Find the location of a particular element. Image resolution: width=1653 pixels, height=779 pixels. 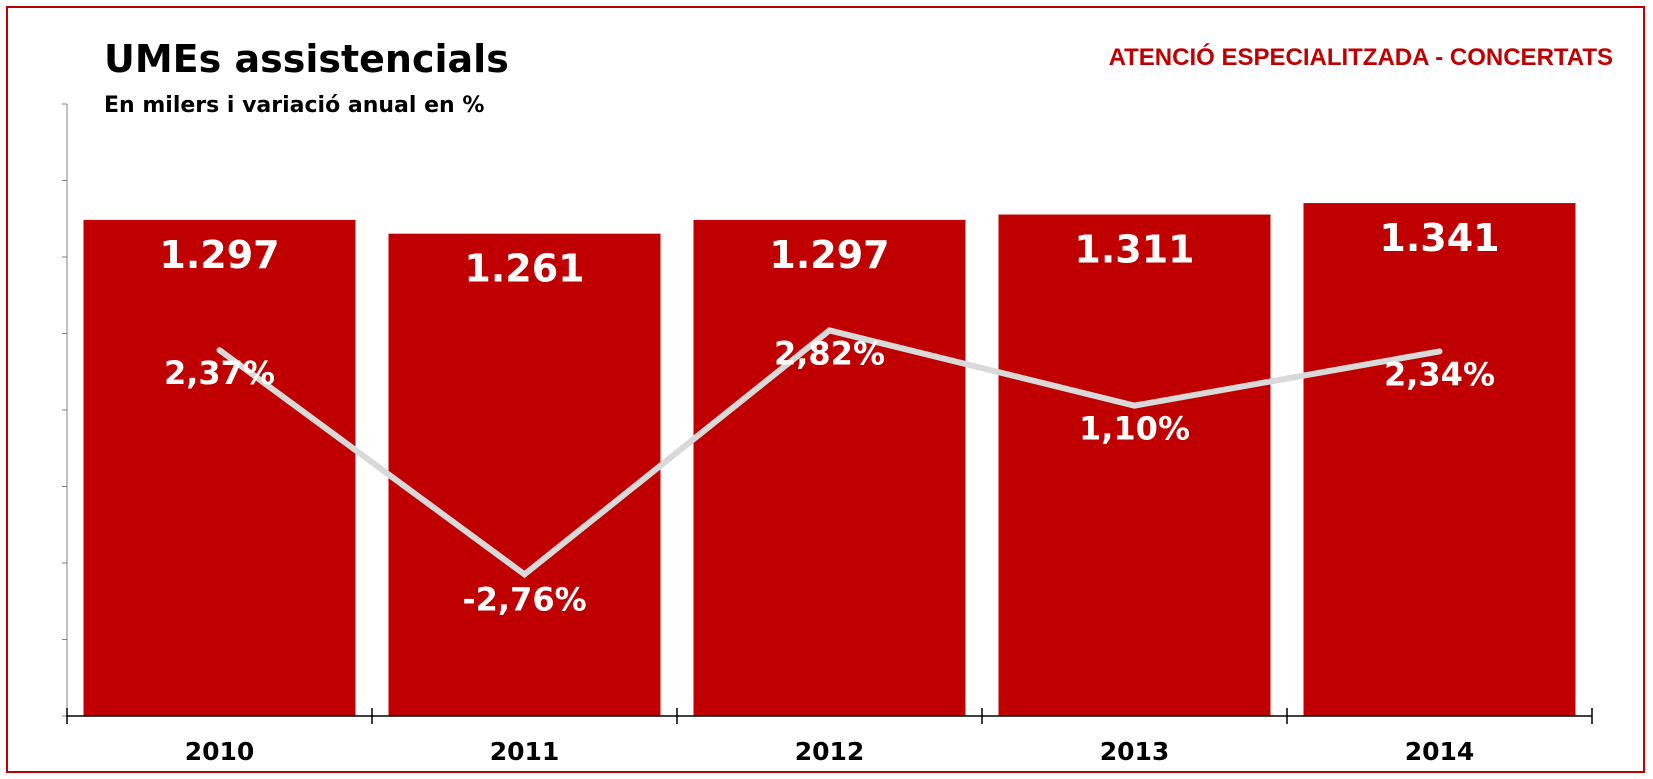

variation-point-2012 is located at coordinates (829, 330).